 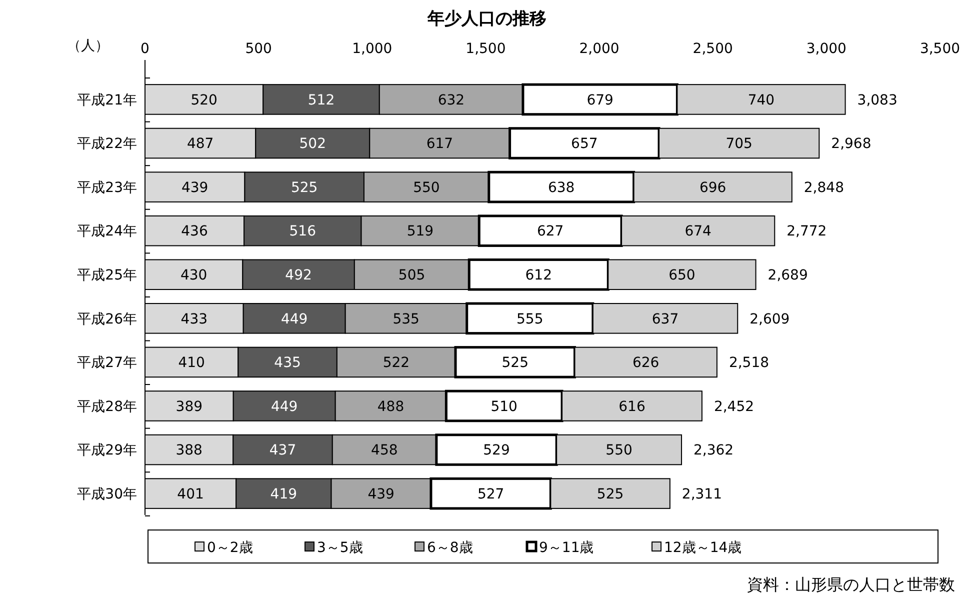 I want to click on legend-label: 3～5歳, so click(x=340, y=548).